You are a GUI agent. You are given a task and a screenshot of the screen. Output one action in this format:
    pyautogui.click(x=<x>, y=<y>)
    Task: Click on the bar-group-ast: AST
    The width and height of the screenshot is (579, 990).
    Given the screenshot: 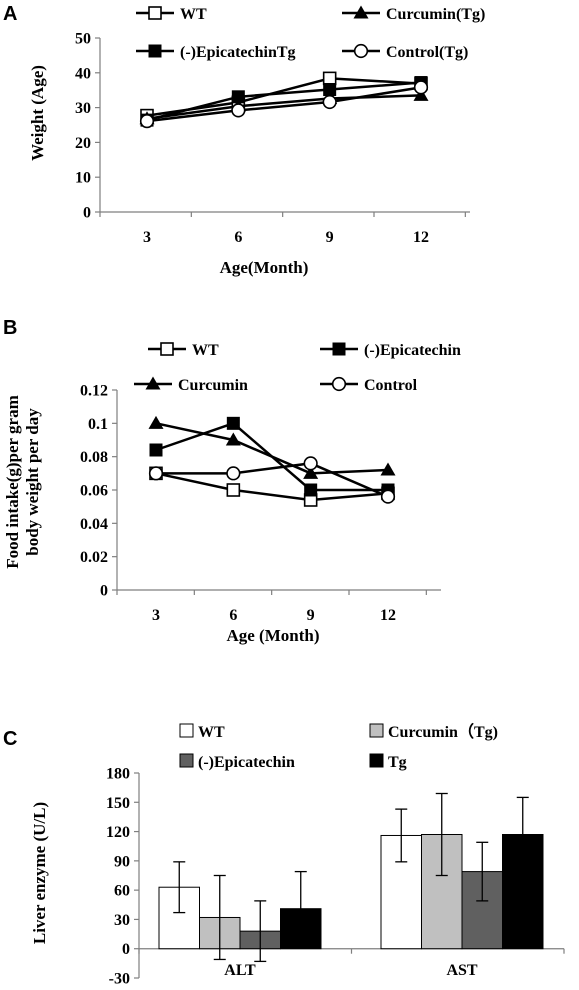 What is the action you would take?
    pyautogui.click(x=462, y=885)
    